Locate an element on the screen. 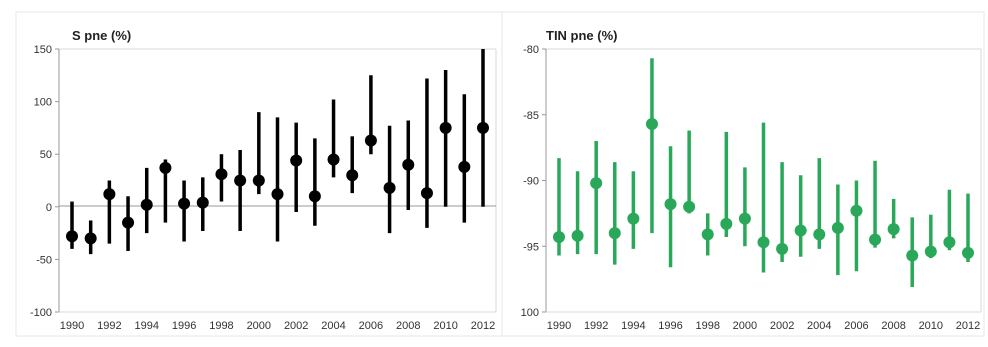  y-tick-label: 150 is located at coordinates (43, 50).